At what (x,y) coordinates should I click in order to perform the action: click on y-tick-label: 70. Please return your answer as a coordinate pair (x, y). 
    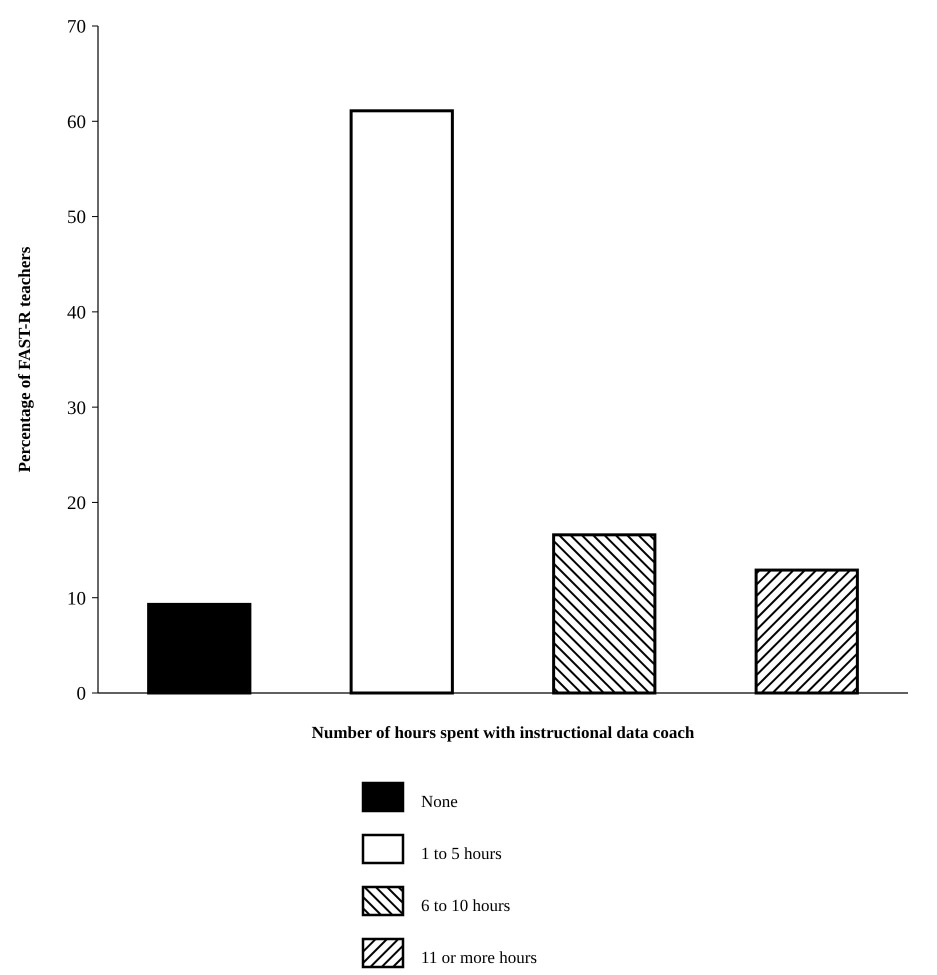
    Looking at the image, I should click on (76, 27).